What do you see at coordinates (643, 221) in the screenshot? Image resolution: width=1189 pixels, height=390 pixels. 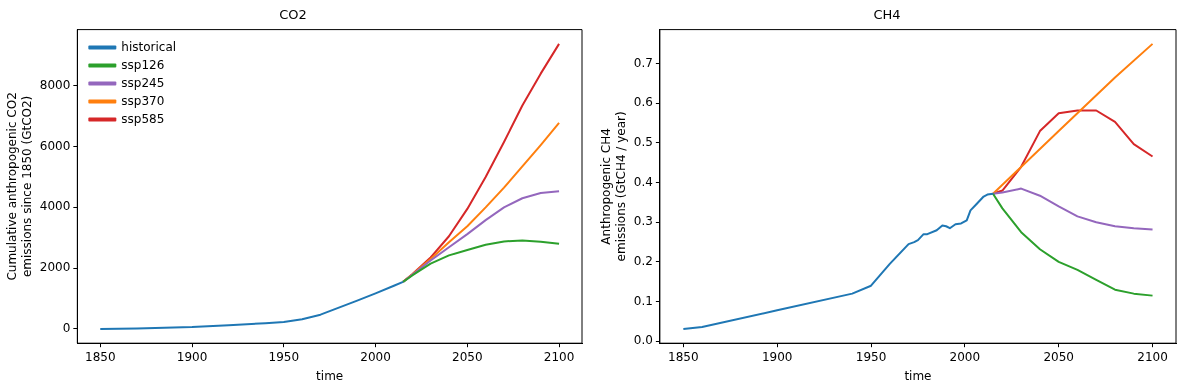 I see `y-tick-label: 0.3` at bounding box center [643, 221].